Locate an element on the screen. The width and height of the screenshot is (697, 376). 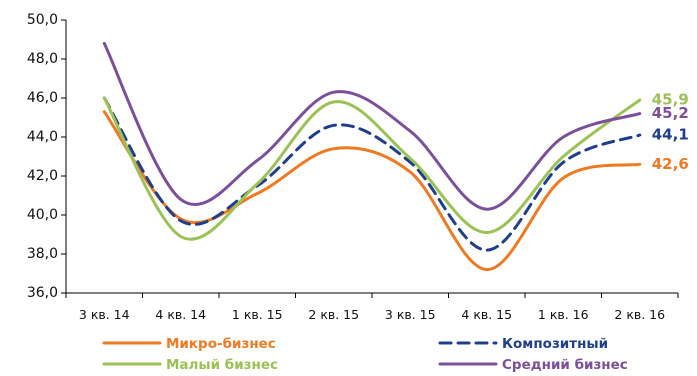
legend-label-композитный: Композитный is located at coordinates (555, 344).